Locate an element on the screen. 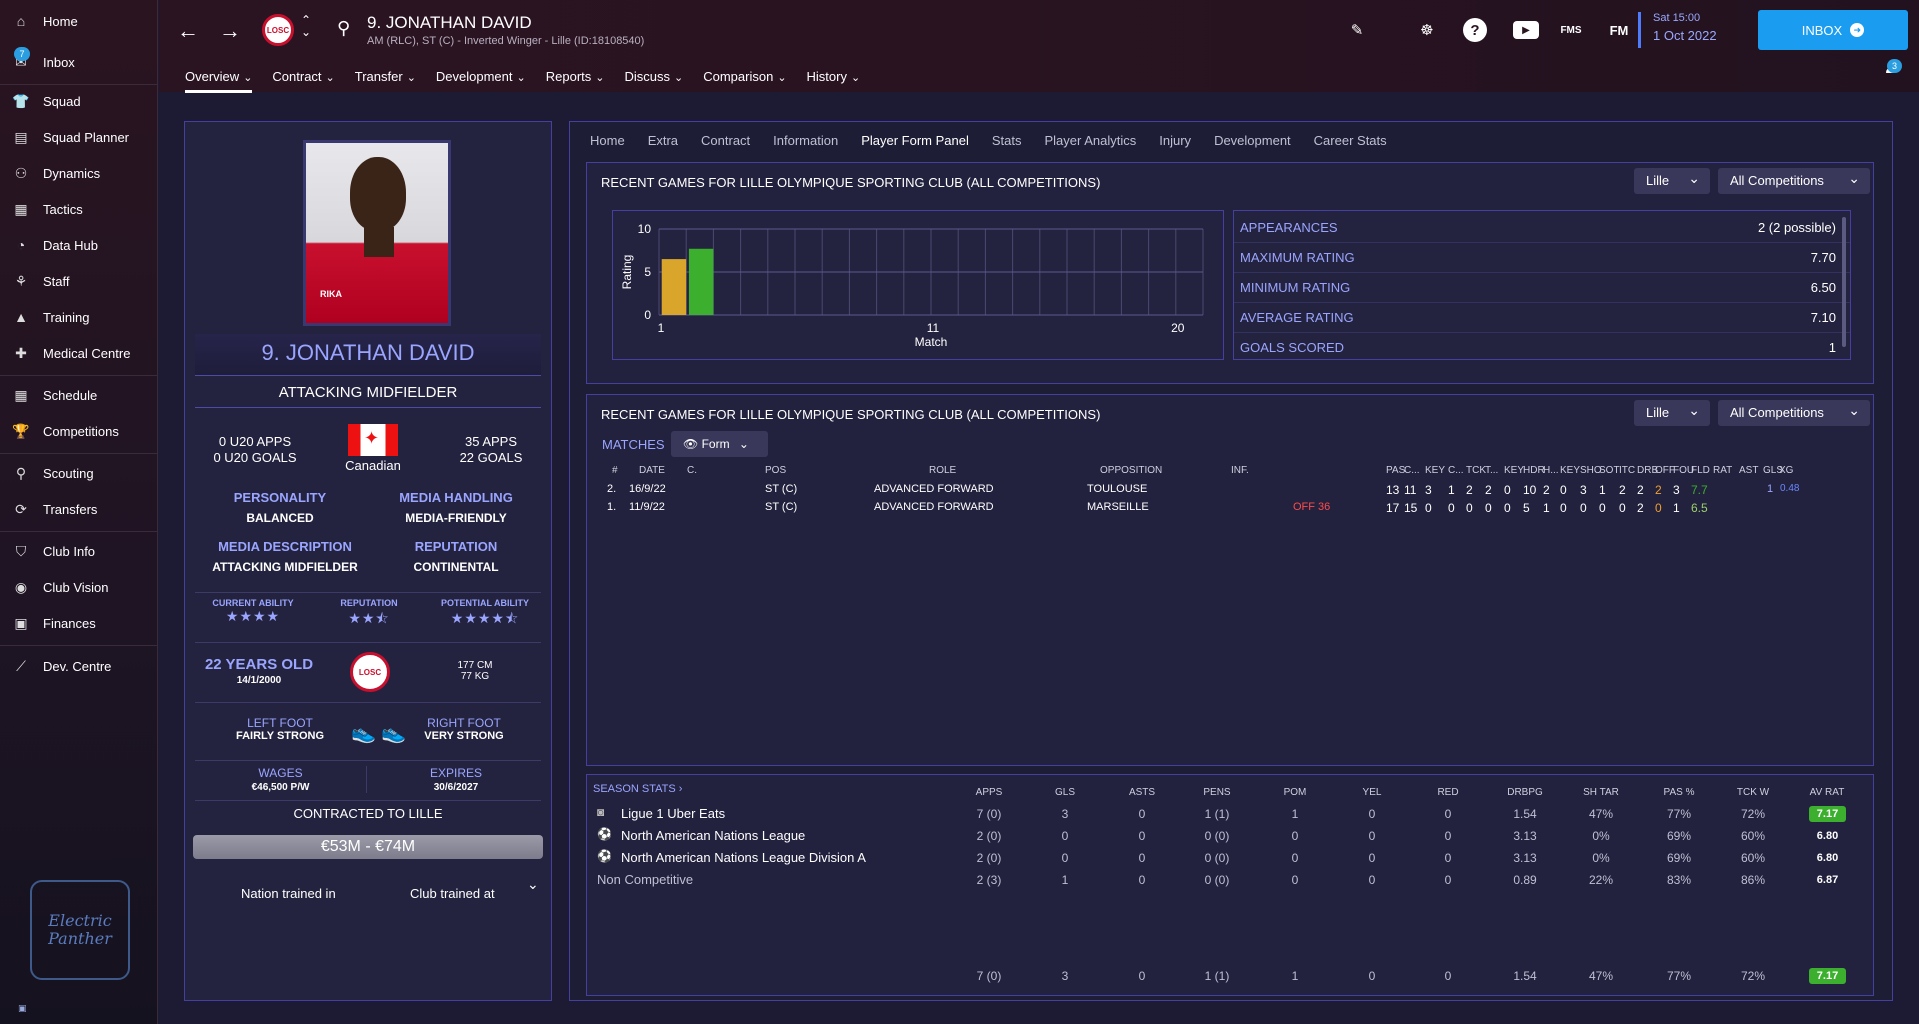 The width and height of the screenshot is (1919, 1024). matches-header: GLS is located at coordinates (1773, 470).